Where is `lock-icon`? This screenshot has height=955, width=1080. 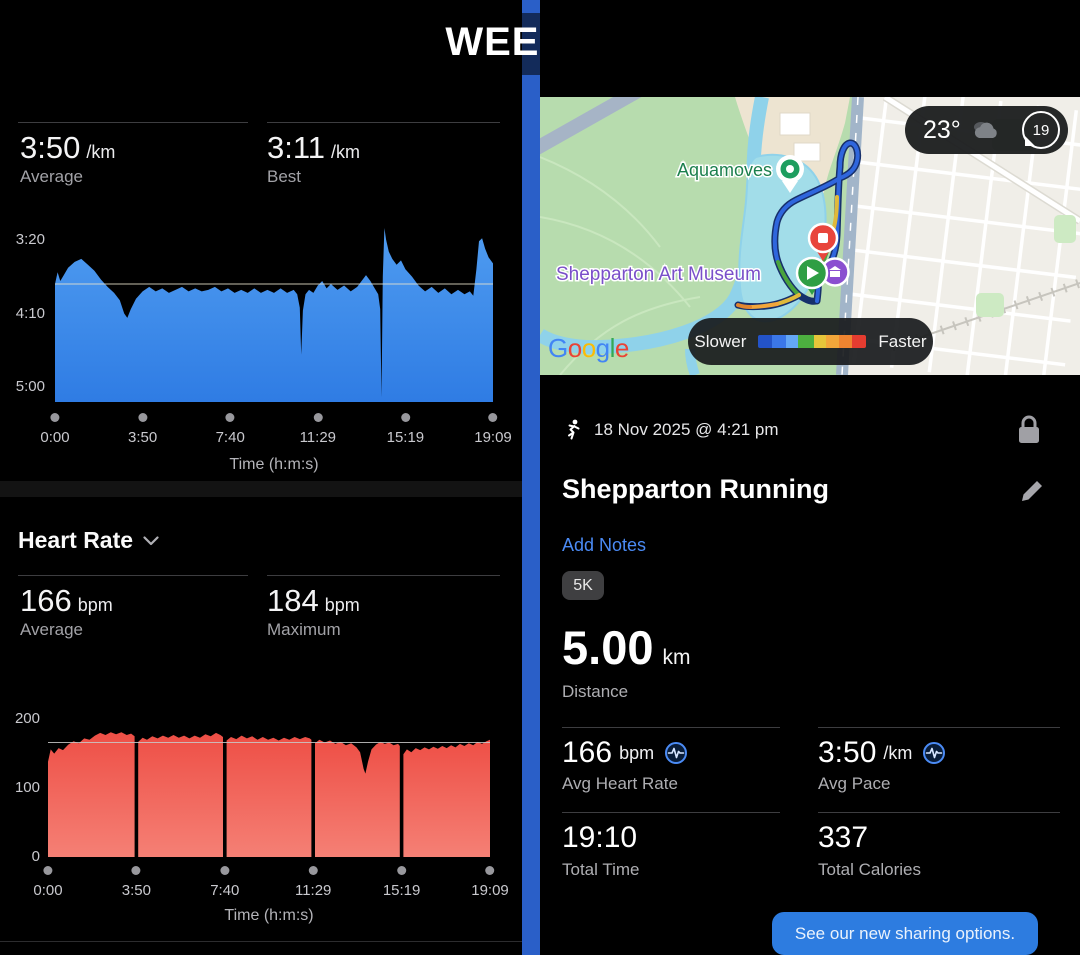
lock-icon is located at coordinates (1029, 430).